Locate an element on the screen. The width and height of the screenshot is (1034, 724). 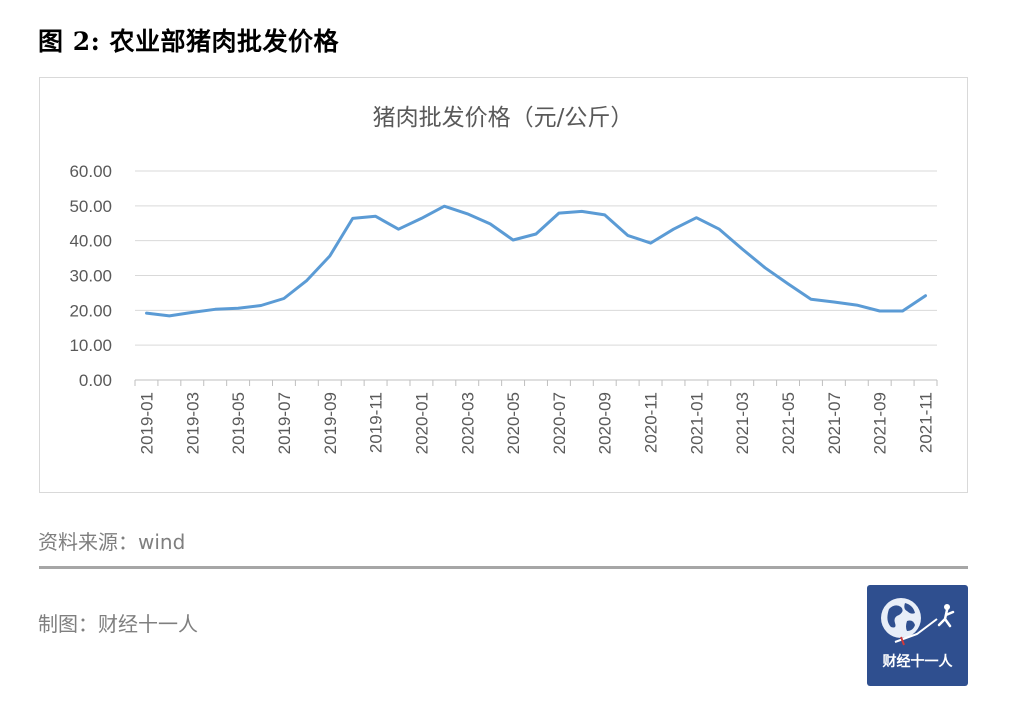
y-axis-ticks: 0.00 10.00 20.00 30.00 40.00 50.00 60.00 is located at coordinates (90, 276).